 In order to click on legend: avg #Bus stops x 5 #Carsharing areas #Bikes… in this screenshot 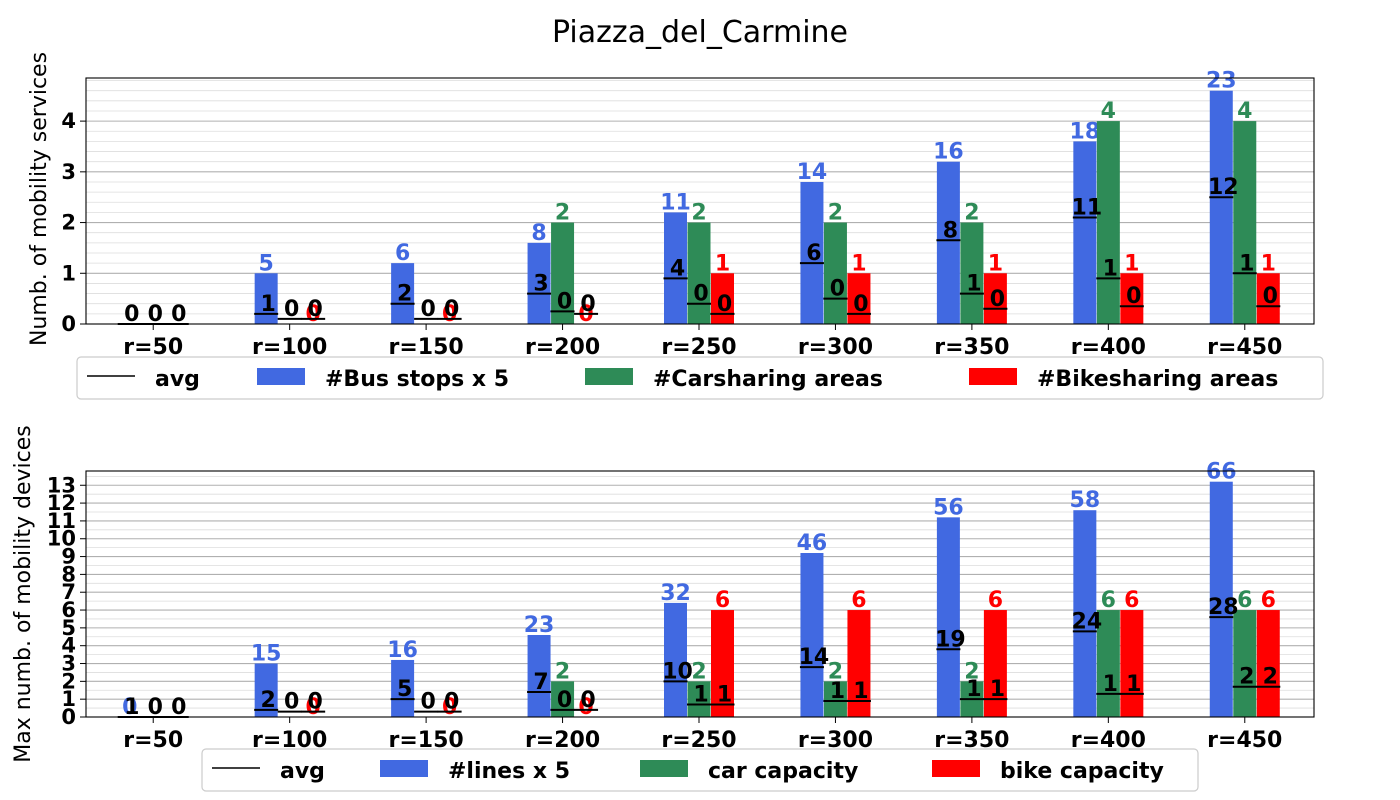, I will do `click(700, 378)`.